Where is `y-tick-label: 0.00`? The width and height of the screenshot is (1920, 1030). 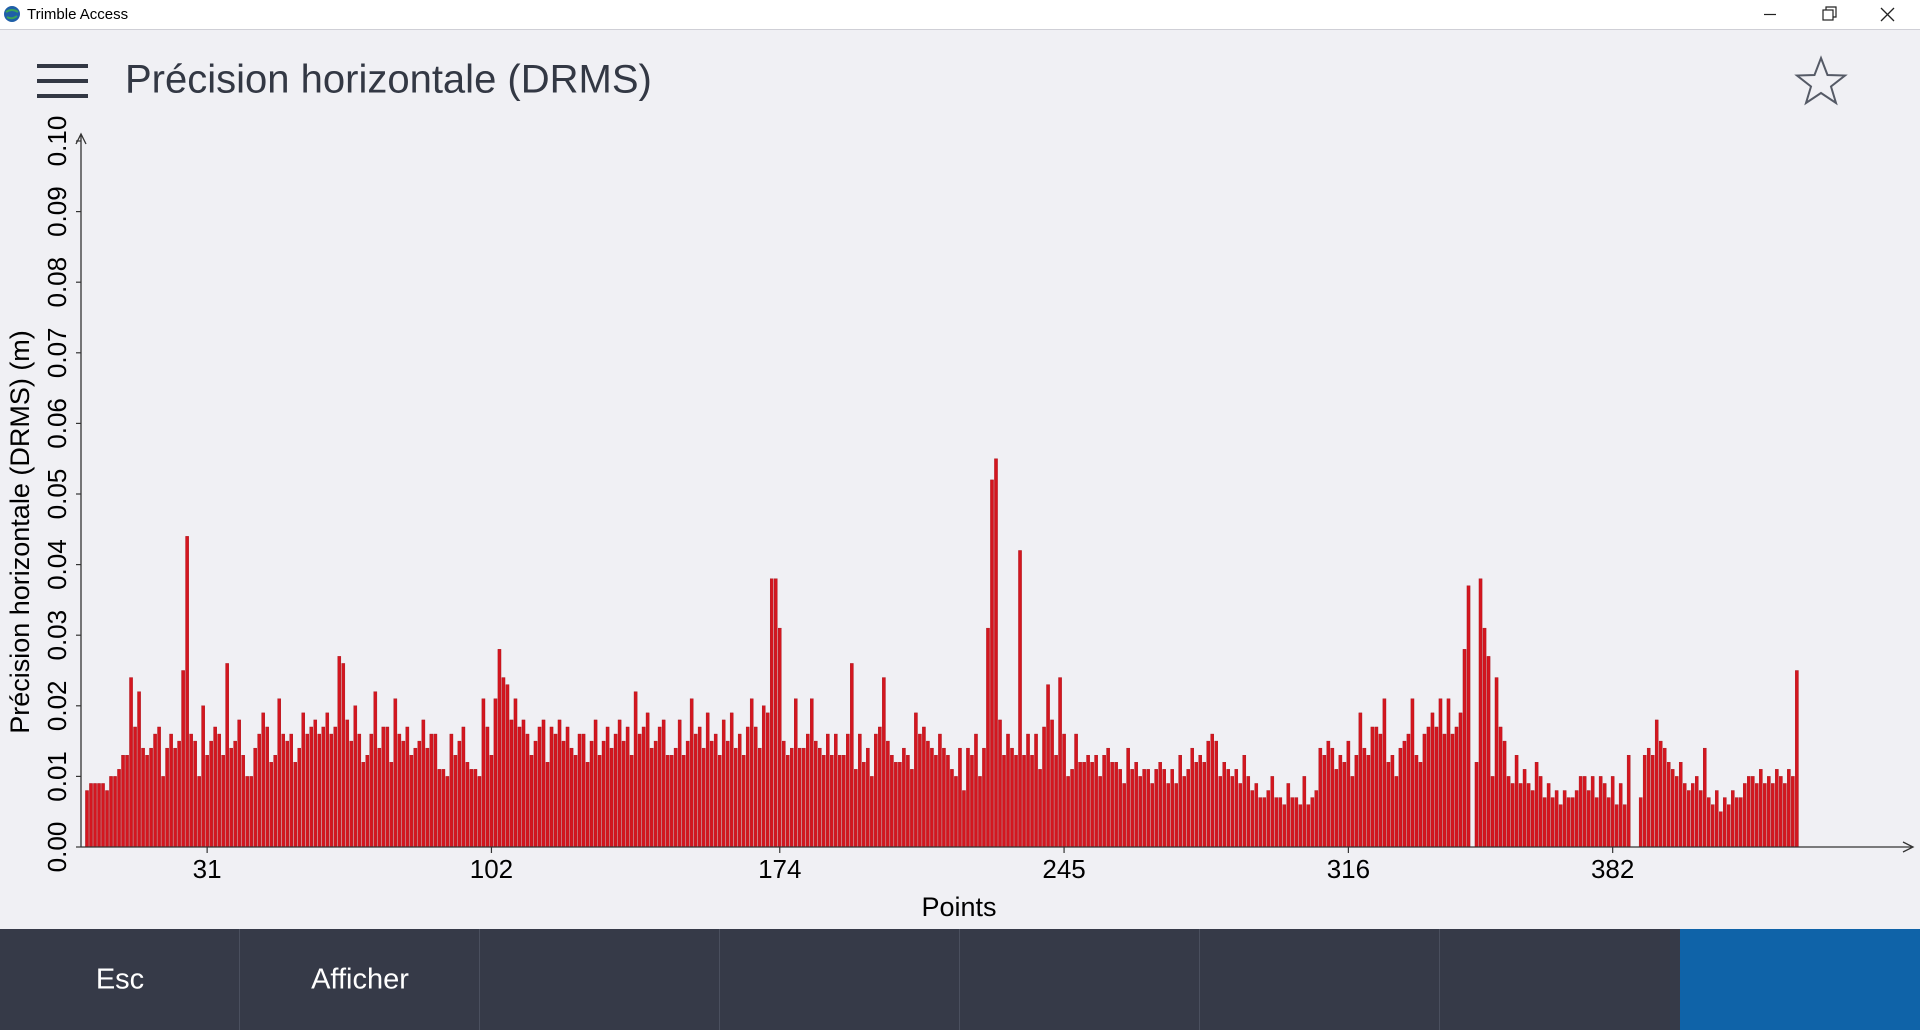 y-tick-label: 0.00 is located at coordinates (57, 847).